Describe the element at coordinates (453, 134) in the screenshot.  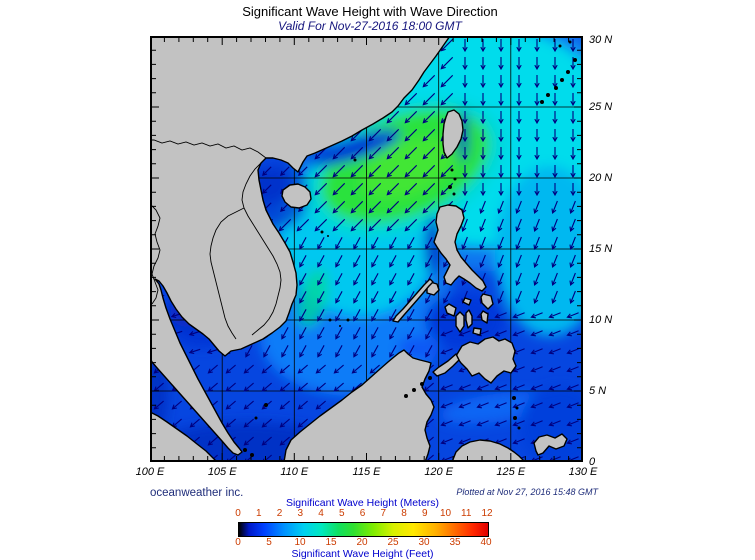
I see `landmass-taiwan` at that location.